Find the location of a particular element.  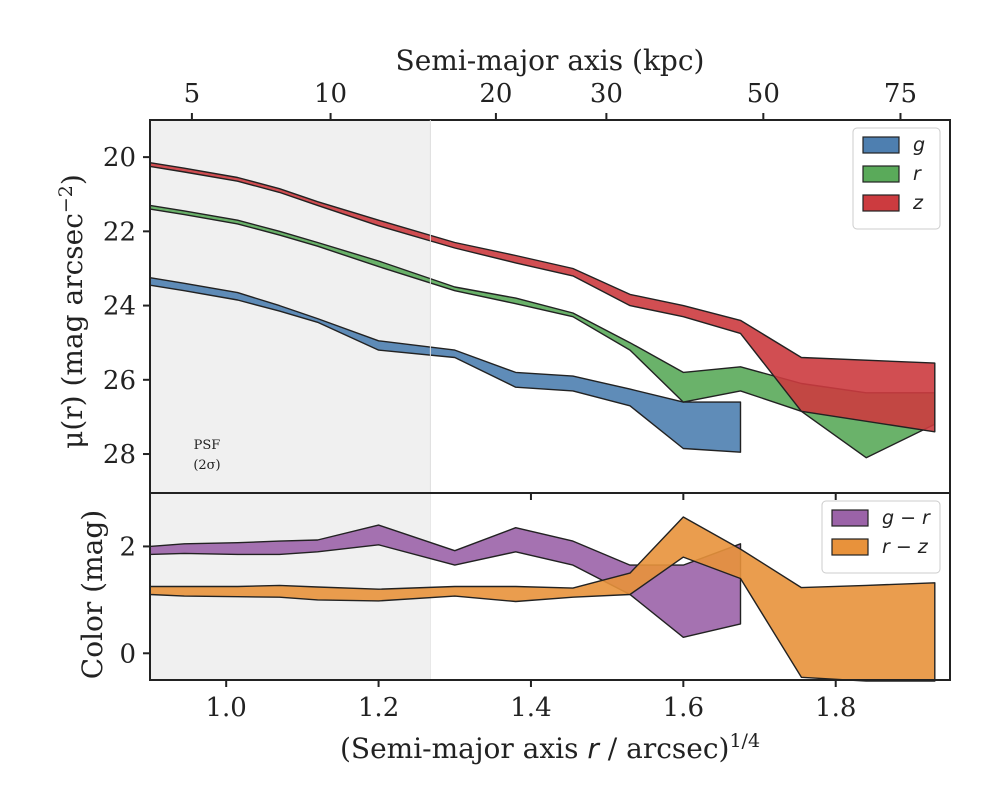

profile-y-axis-title: μ(r) (mag arcsec−2) is located at coordinates (72, 311).